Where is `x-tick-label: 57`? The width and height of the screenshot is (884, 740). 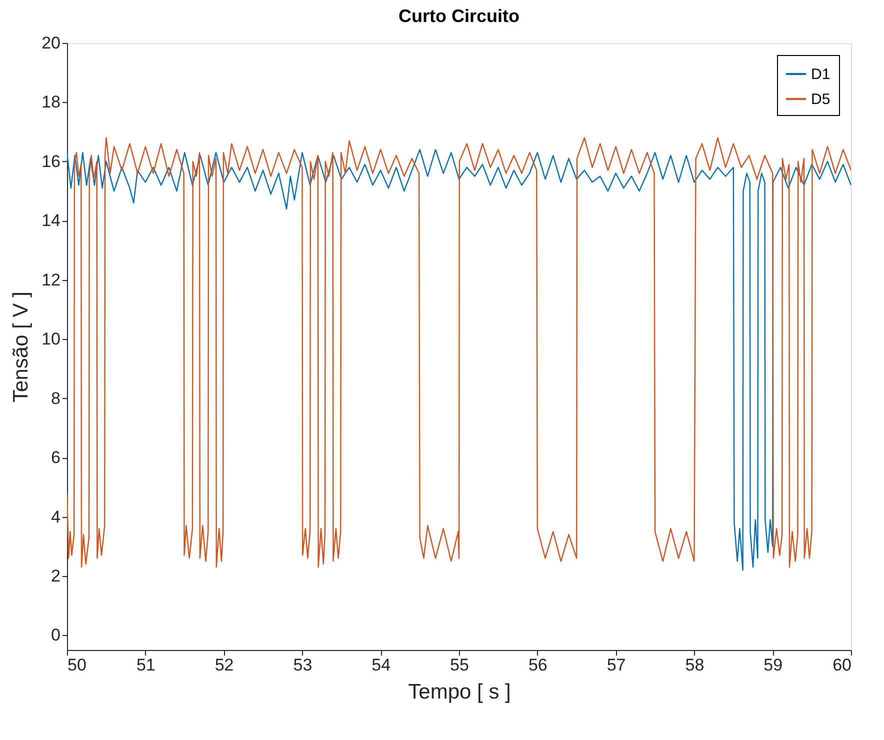
x-tick-label: 57 is located at coordinates (616, 665).